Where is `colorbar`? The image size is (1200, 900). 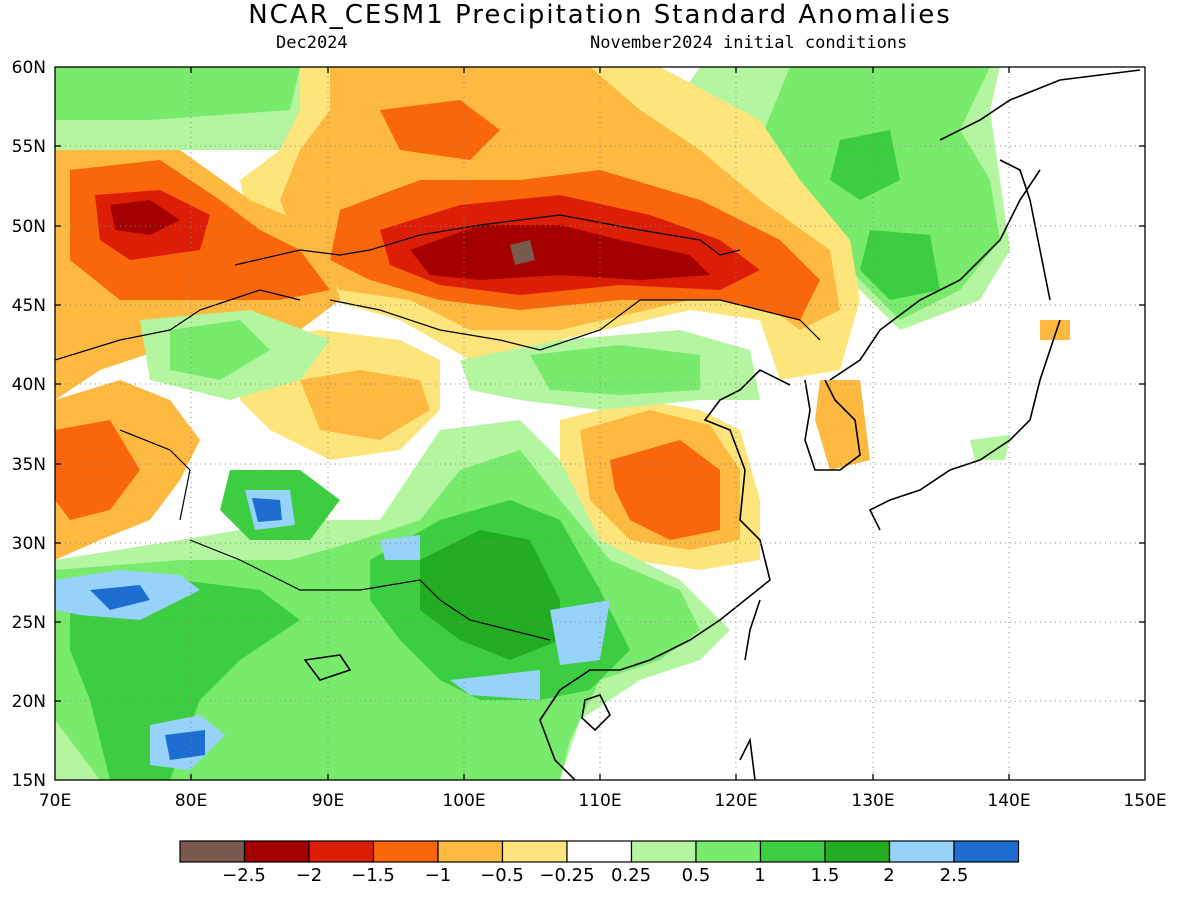 colorbar is located at coordinates (599, 851).